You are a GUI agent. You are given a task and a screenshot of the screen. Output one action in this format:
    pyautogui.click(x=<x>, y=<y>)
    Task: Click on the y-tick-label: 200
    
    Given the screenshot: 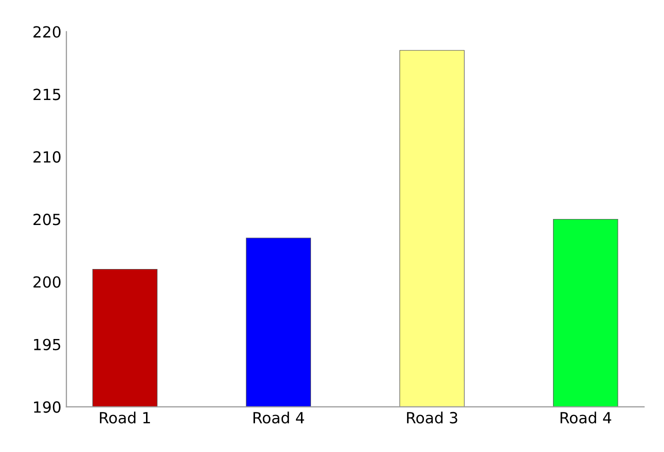 What is the action you would take?
    pyautogui.click(x=47, y=282)
    